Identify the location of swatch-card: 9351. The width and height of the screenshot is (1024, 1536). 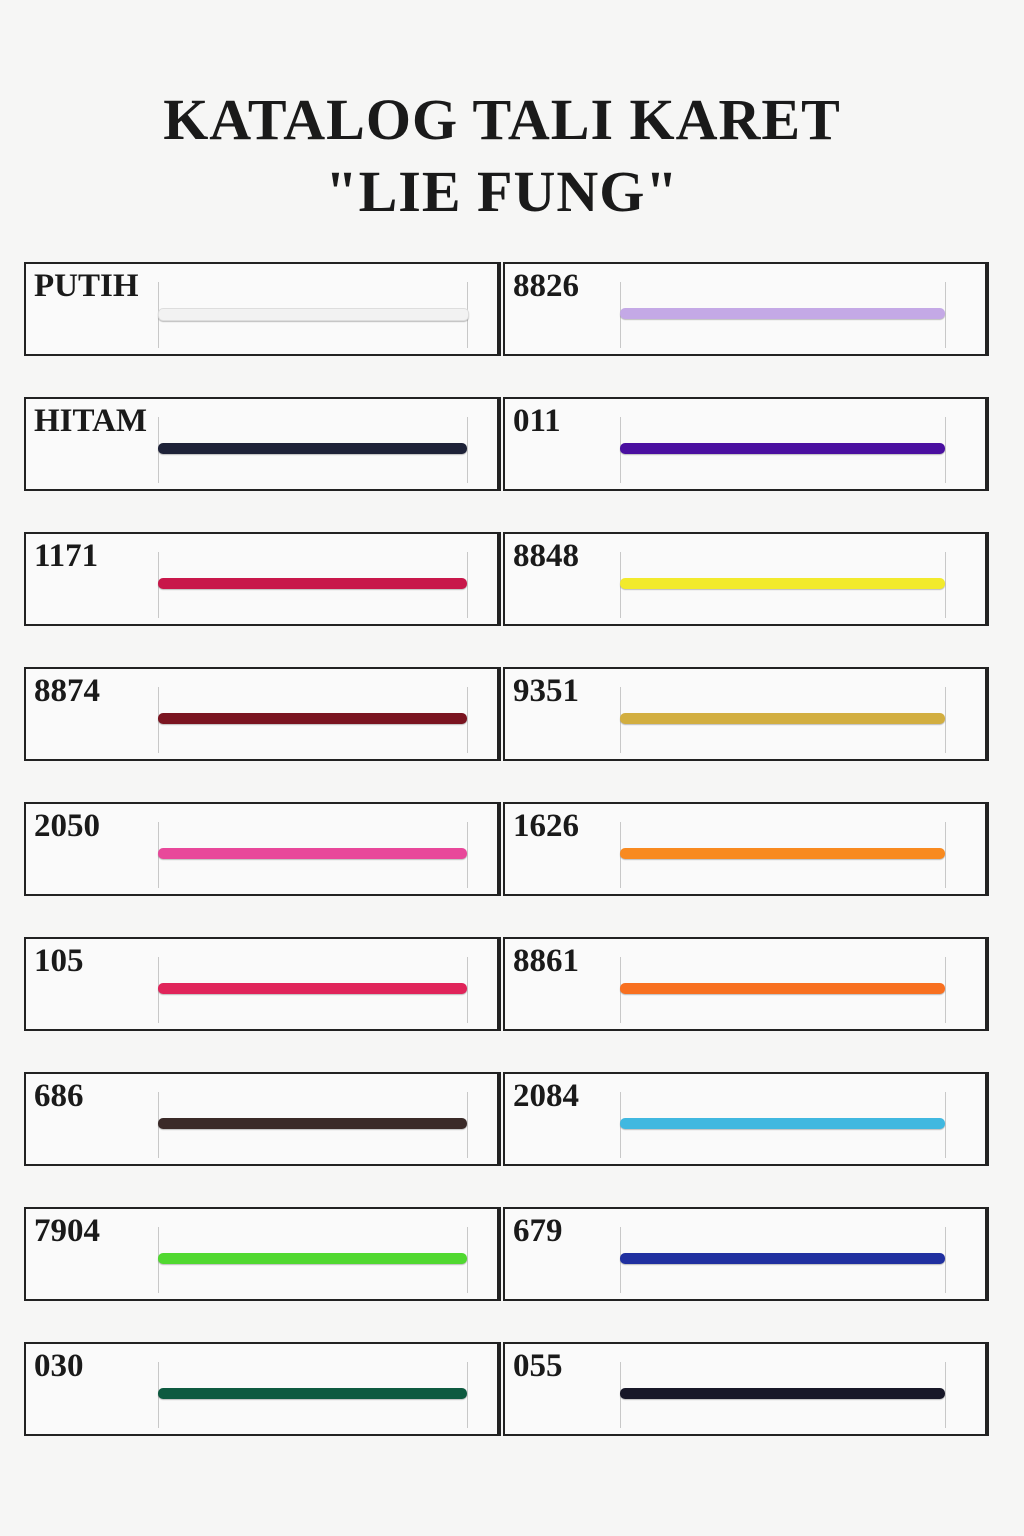
(746, 714).